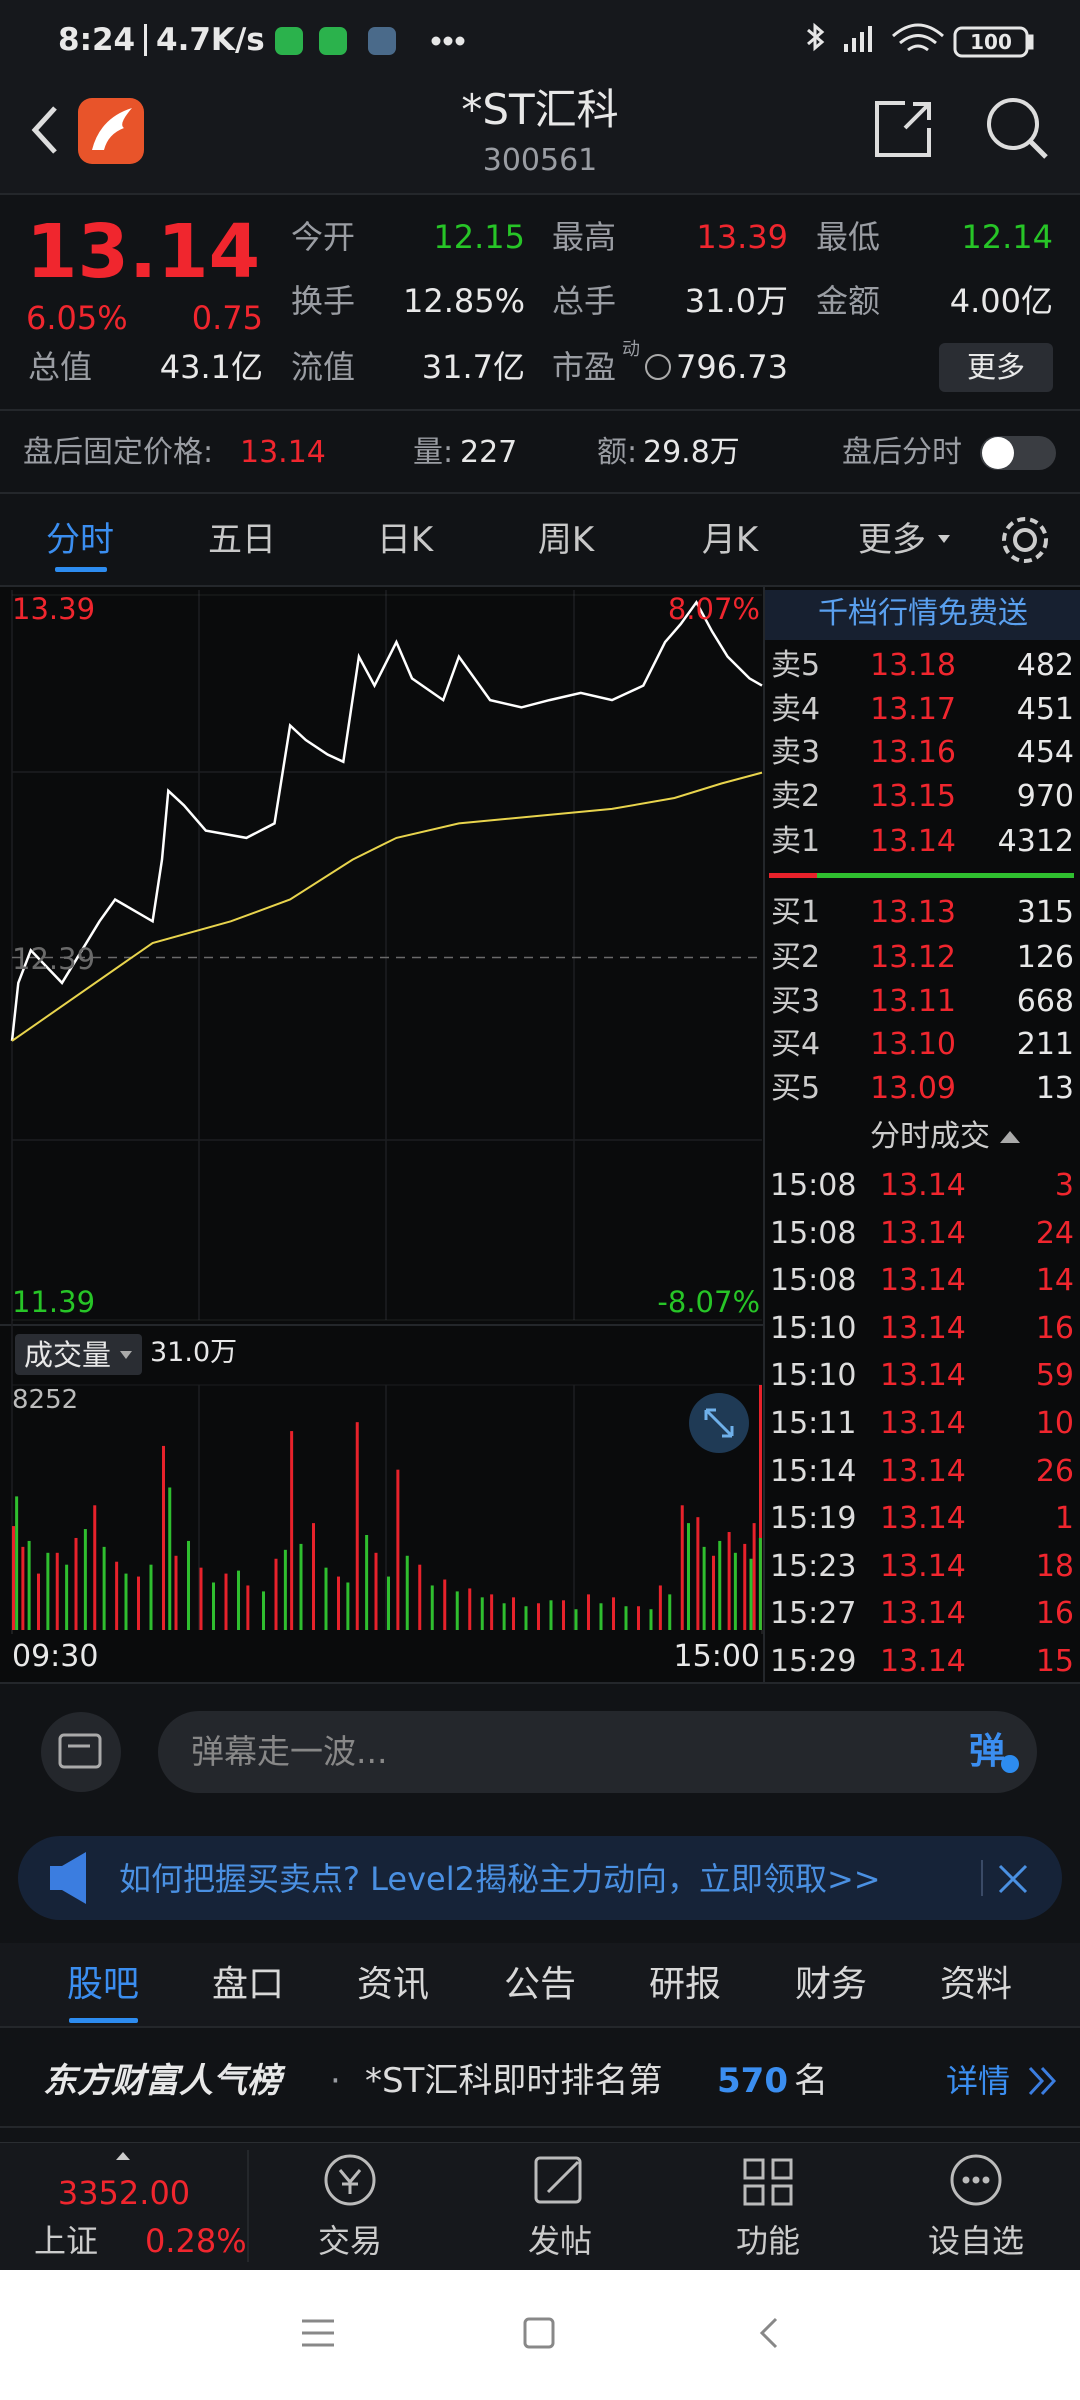  What do you see at coordinates (658, 367) in the screenshot?
I see `pe-info-icon` at bounding box center [658, 367].